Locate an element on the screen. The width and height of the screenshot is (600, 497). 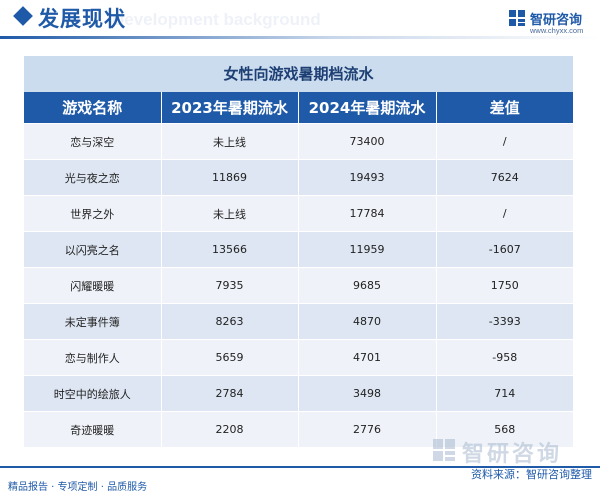
cell-2024: 4701 is located at coordinates (366, 357).